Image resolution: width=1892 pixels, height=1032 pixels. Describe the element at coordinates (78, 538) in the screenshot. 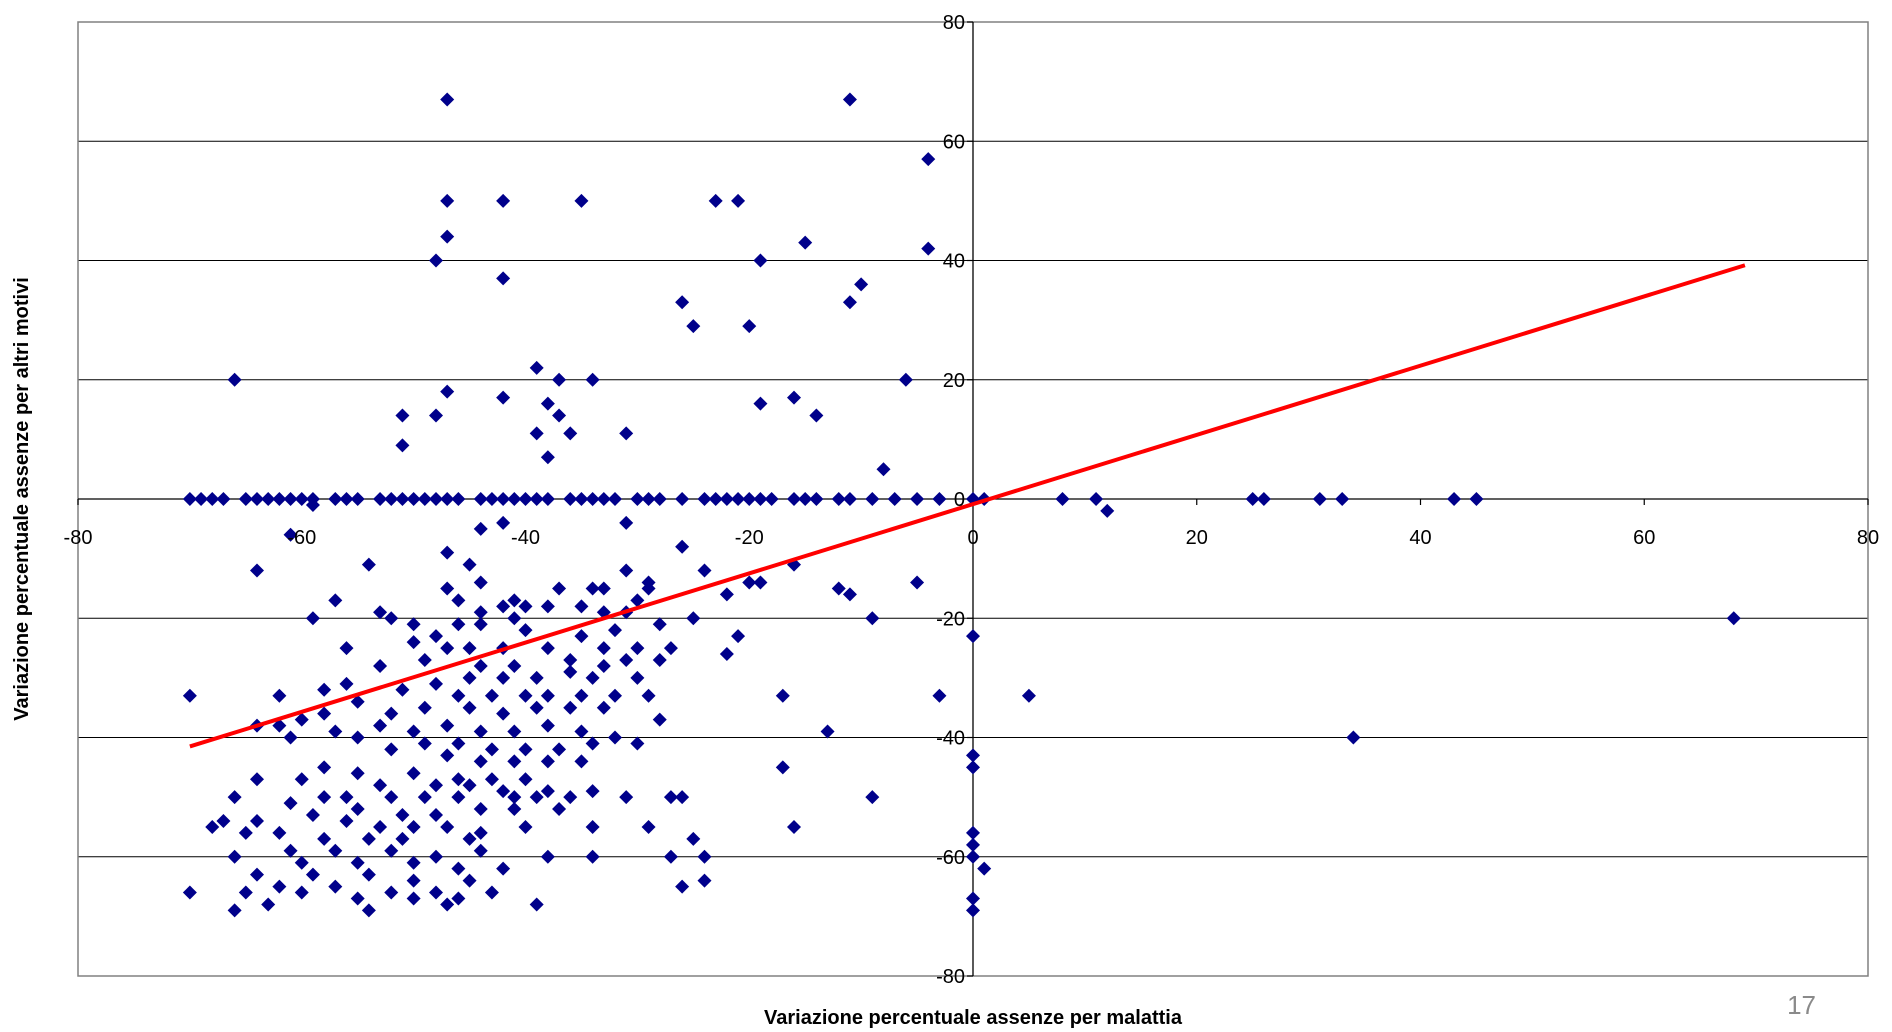

I see `x-tick-label: -80` at that location.